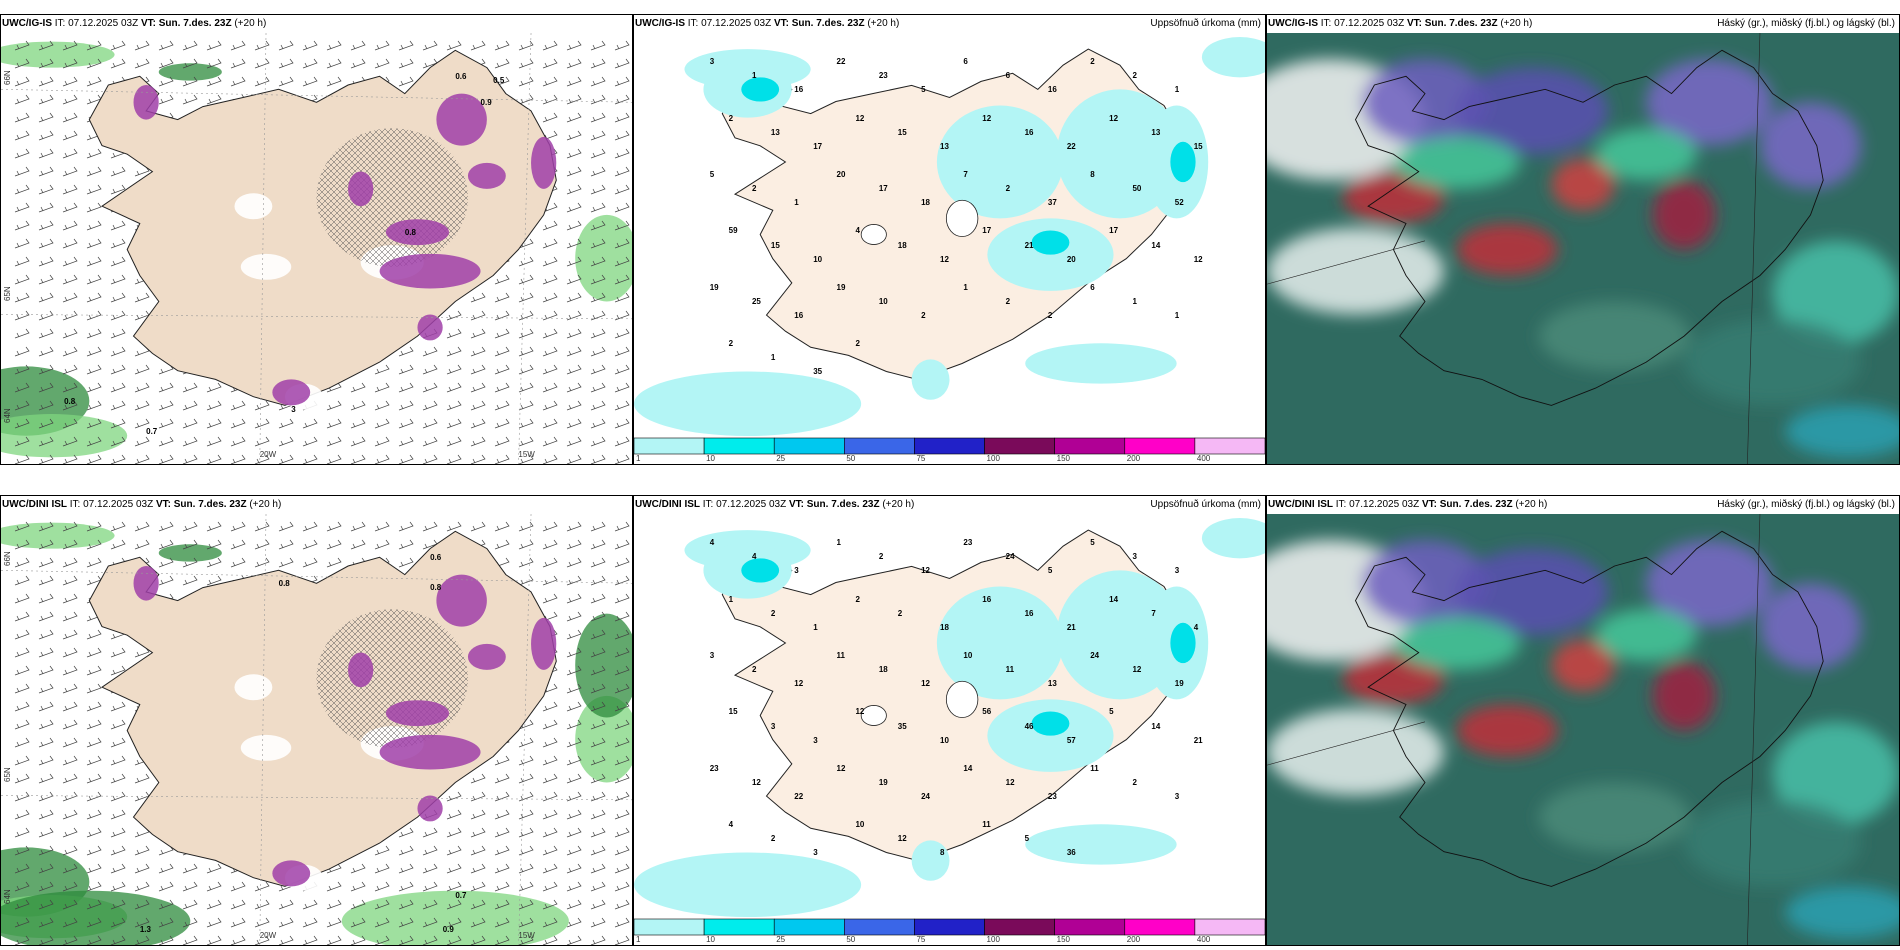  What do you see at coordinates (1583, 258) in the screenshot?
I see `cloud-layers` at bounding box center [1583, 258].